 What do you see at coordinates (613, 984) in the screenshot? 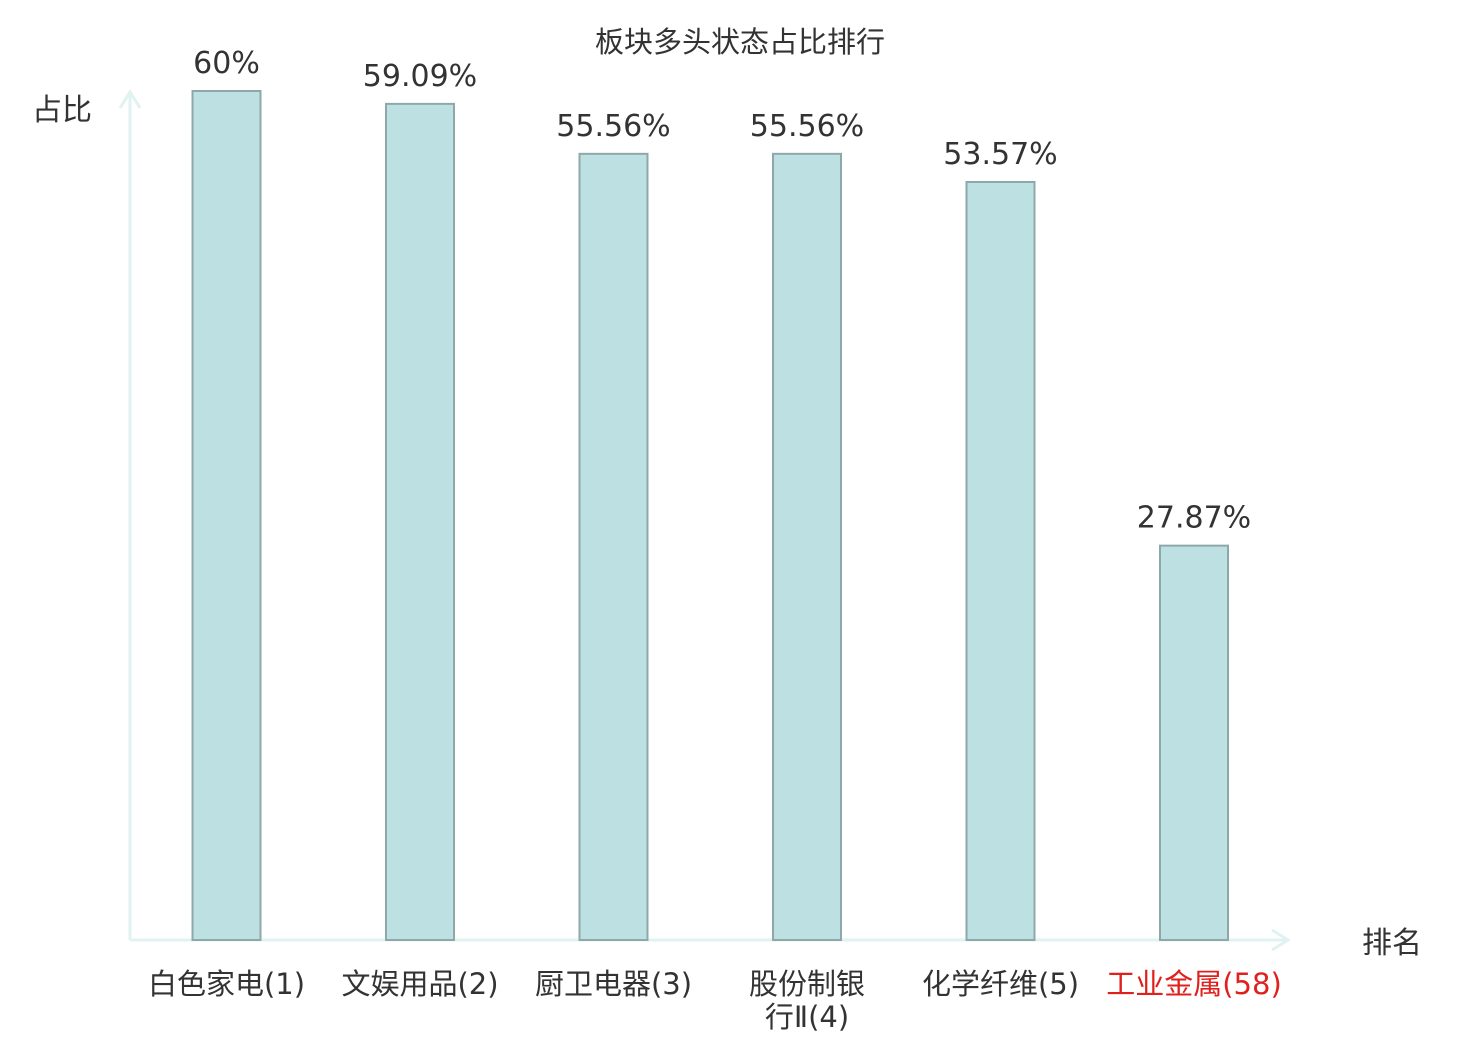
I see `category-label-3: 厨卫电器(3)` at bounding box center [613, 984].